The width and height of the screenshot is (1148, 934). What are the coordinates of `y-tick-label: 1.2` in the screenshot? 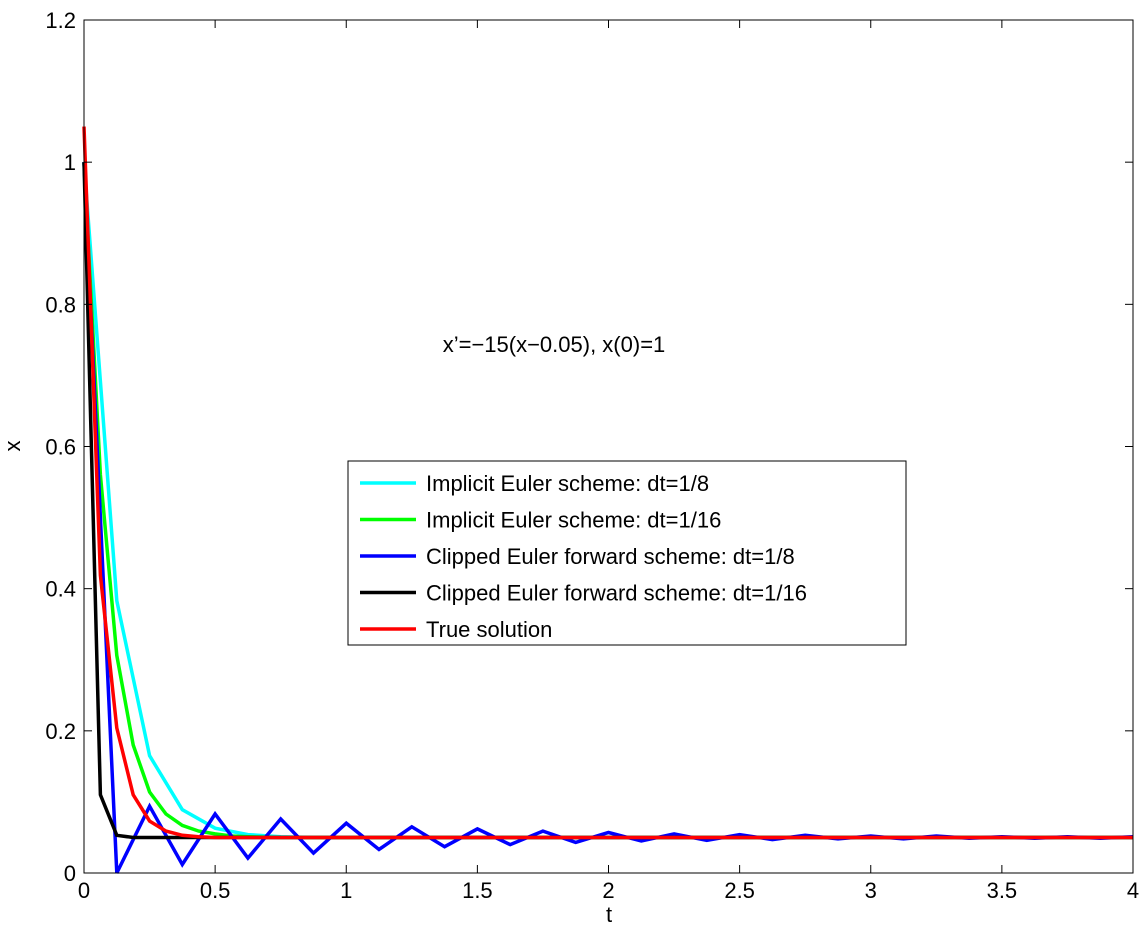 It's located at (60, 20).